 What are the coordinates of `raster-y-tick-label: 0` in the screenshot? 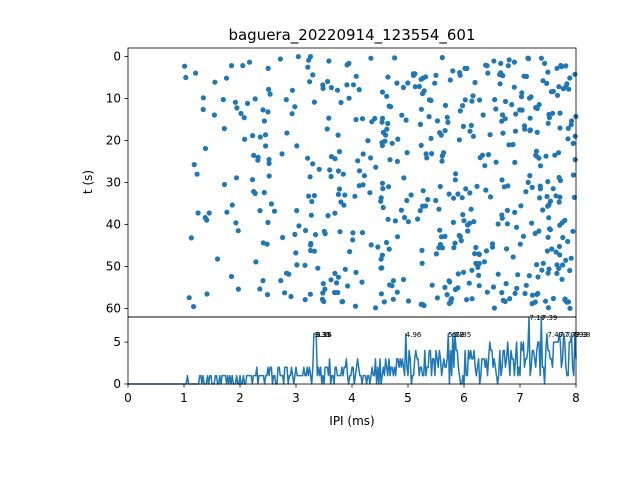 It's located at (117, 56).